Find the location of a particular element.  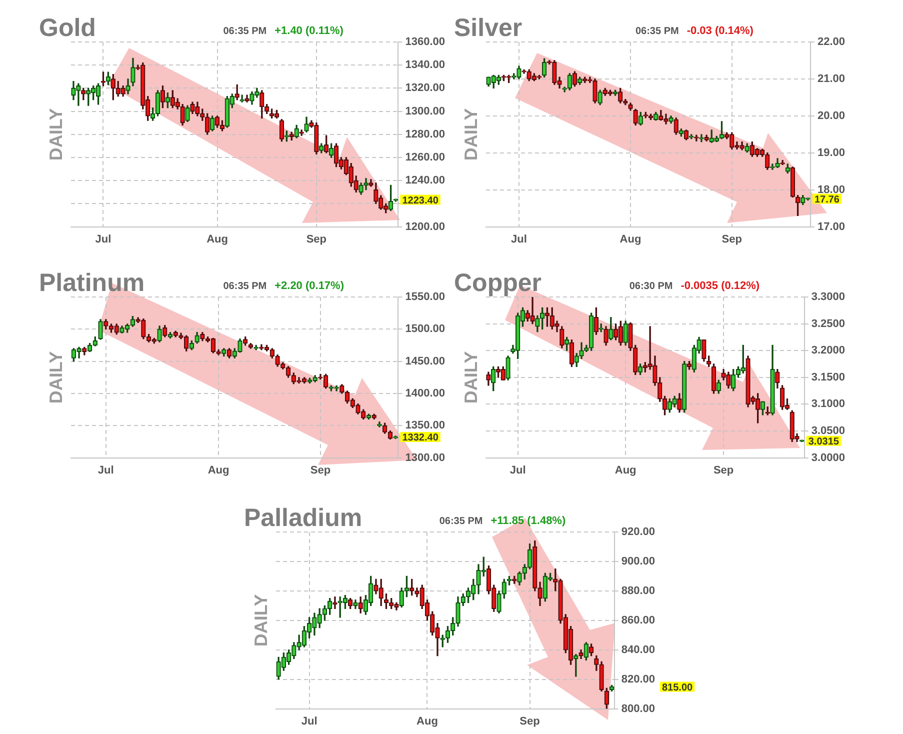

y-tick-label: 19.00 is located at coordinates (831, 152).